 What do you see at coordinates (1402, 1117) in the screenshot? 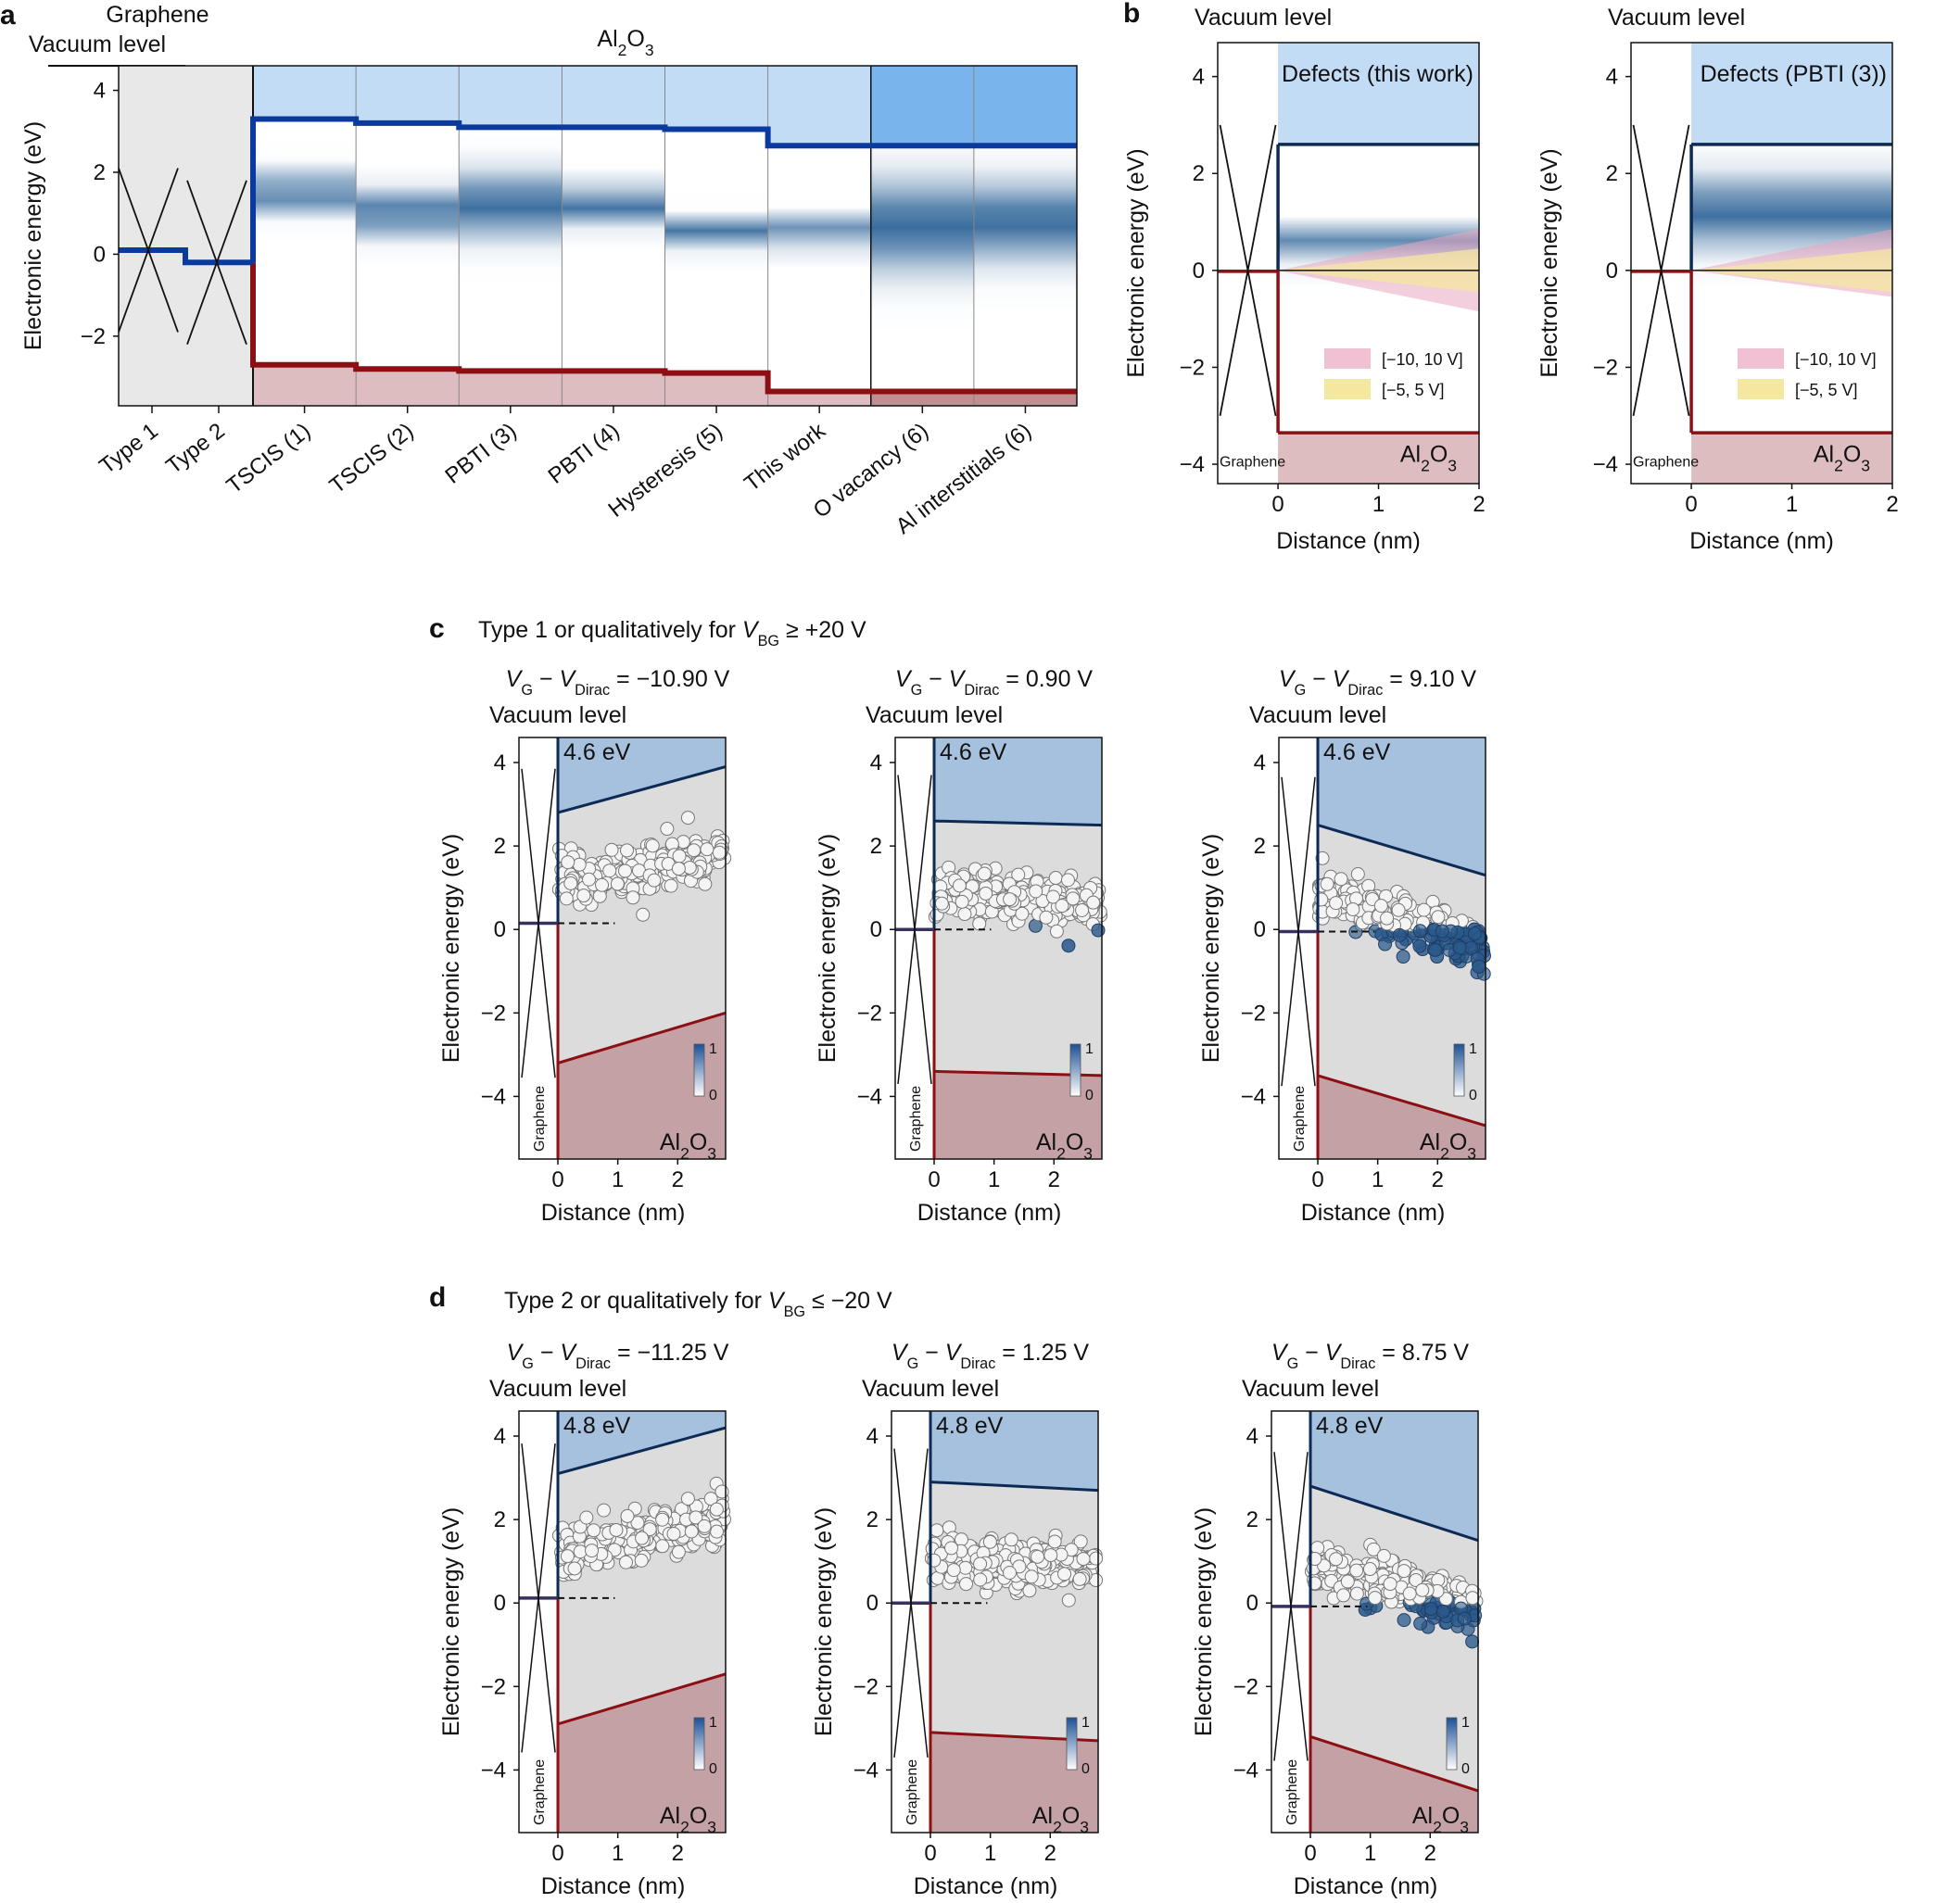
I see `valence-band-region` at bounding box center [1402, 1117].